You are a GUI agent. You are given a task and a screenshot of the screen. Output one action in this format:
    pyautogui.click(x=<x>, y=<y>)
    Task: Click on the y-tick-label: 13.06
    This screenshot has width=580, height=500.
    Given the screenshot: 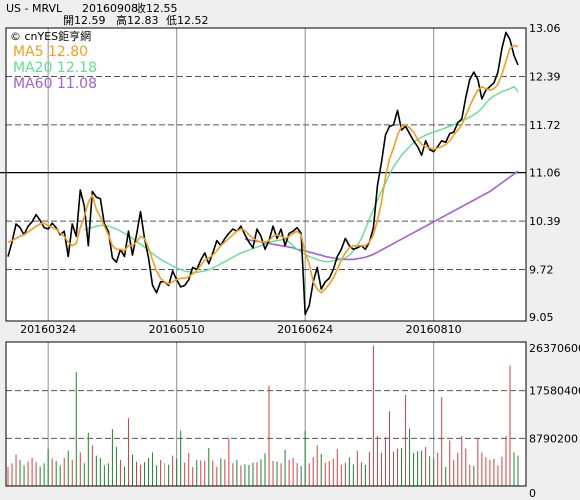 What is the action you would take?
    pyautogui.click(x=545, y=28)
    